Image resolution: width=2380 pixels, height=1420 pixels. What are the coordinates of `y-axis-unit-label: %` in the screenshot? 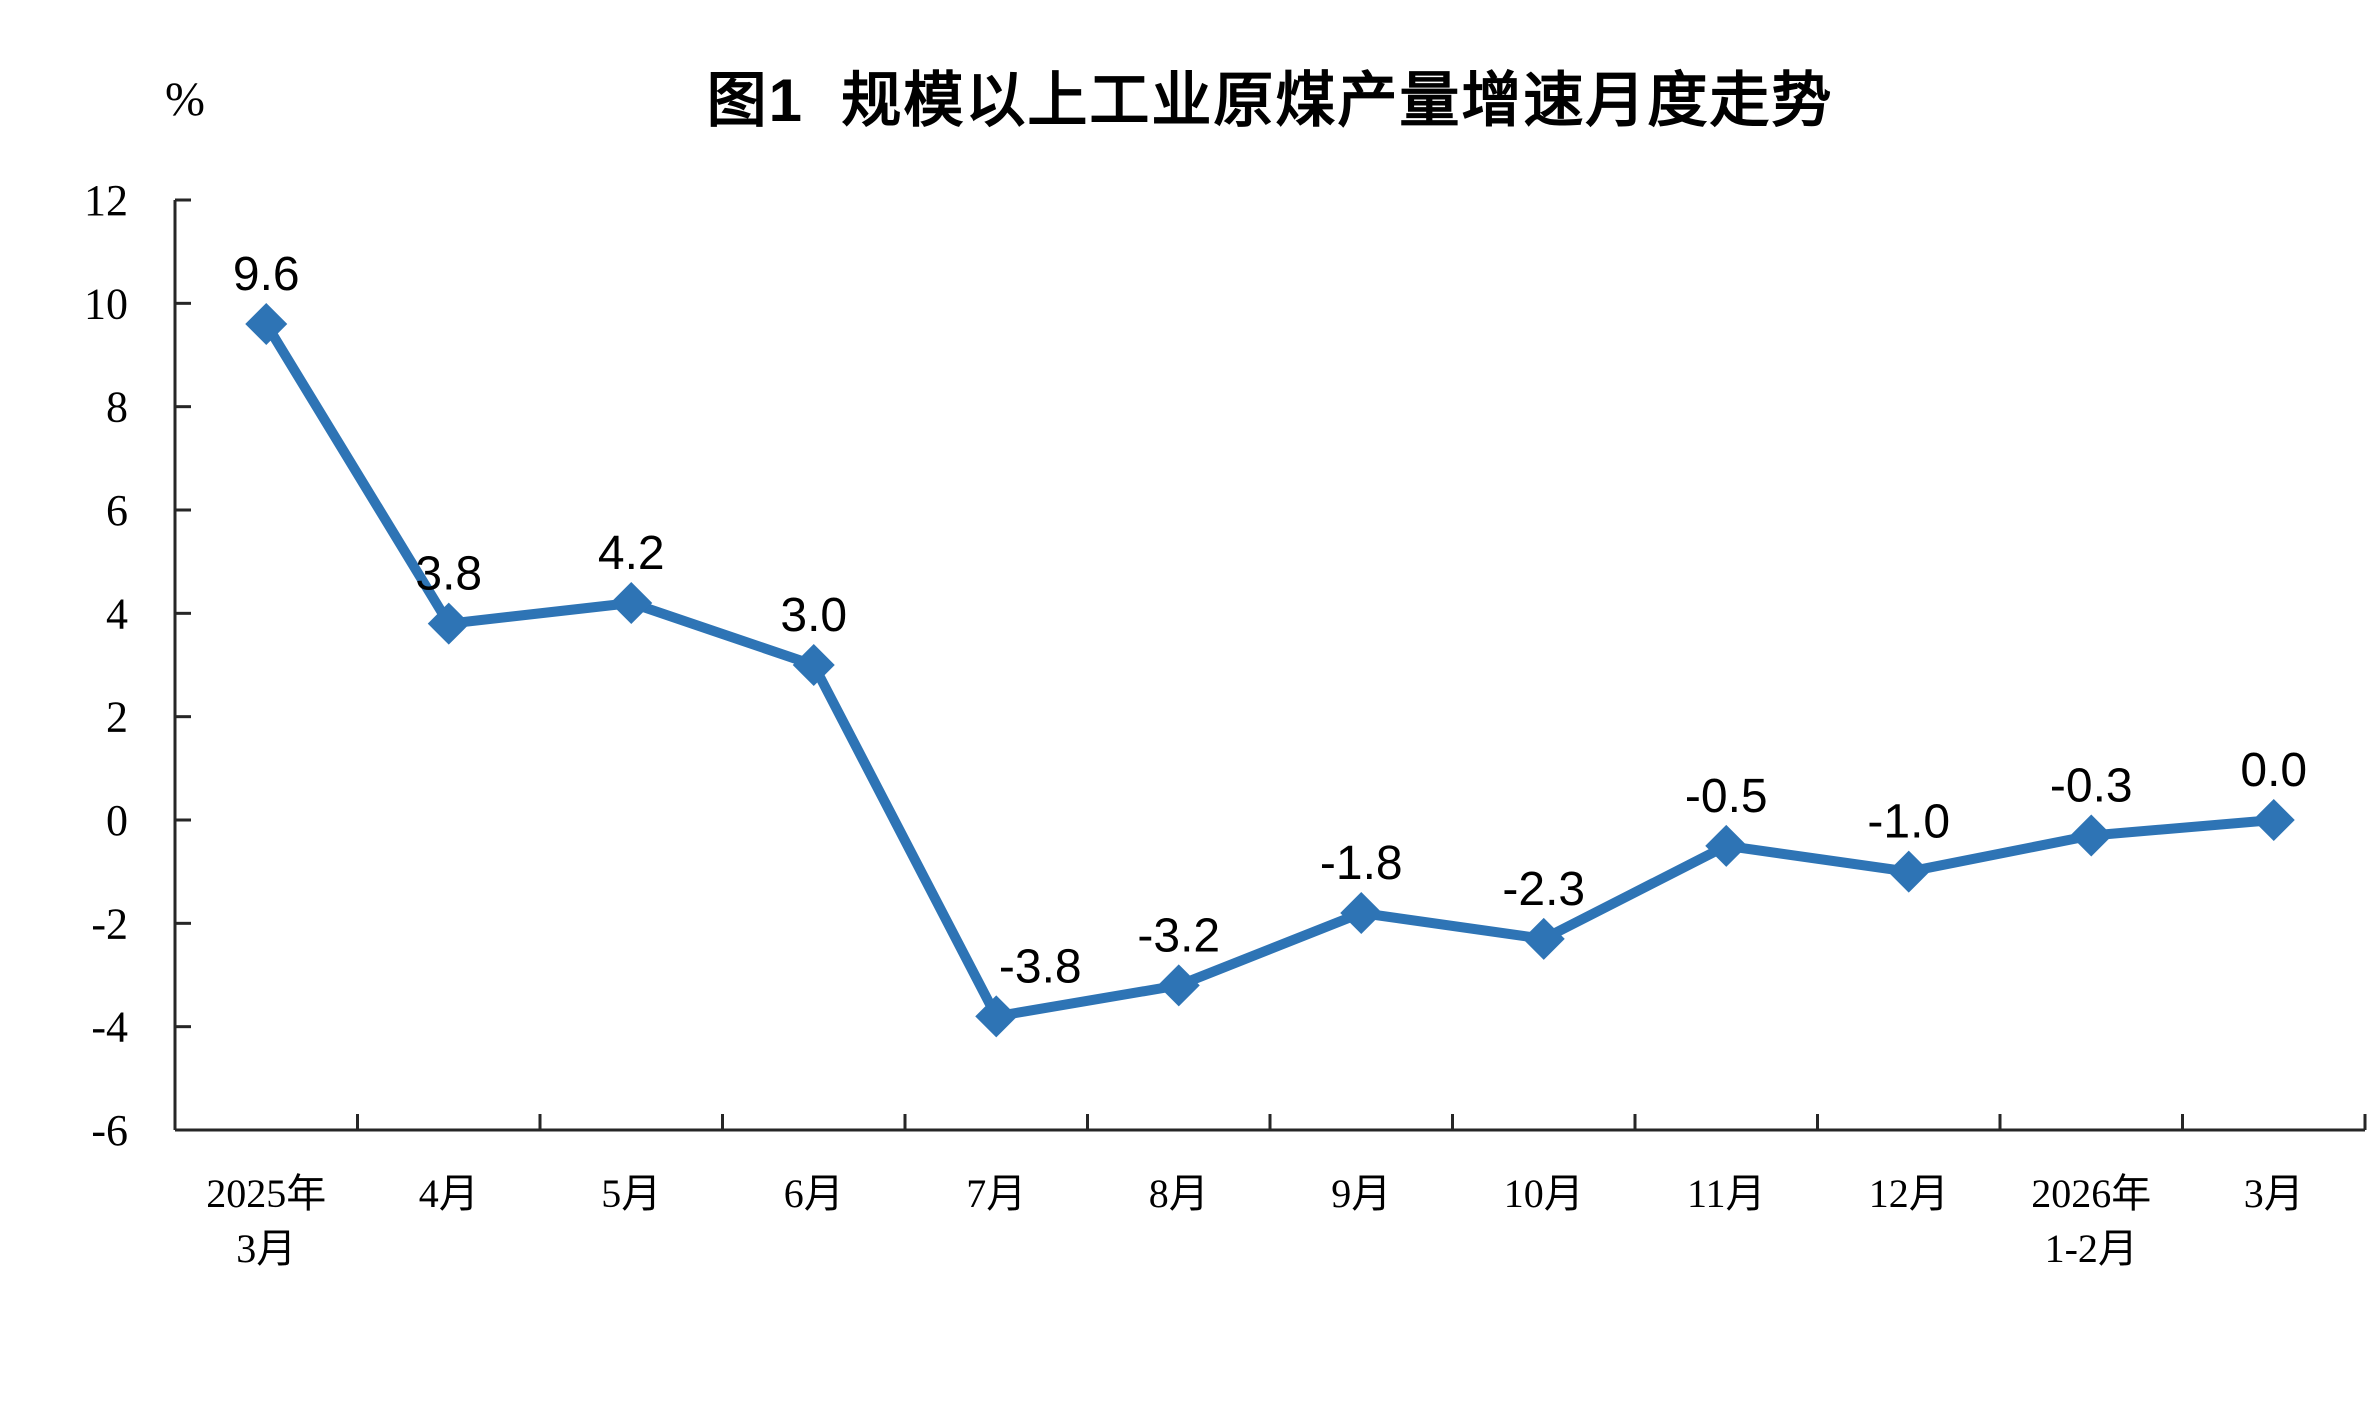 It's located at (185, 99).